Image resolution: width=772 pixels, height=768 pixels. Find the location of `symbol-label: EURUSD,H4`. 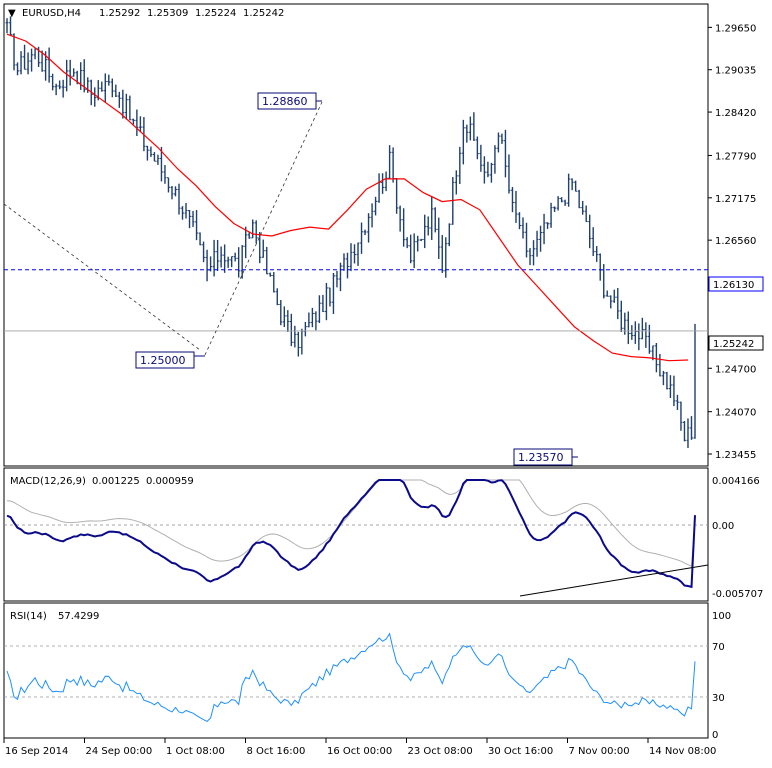

symbol-label: EURUSD,H4 is located at coordinates (51, 13).